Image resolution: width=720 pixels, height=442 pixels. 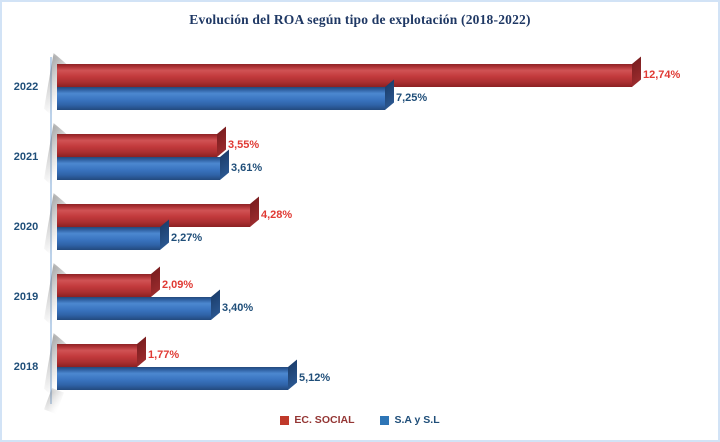 I want to click on category-label: 2018, so click(x=26, y=367).